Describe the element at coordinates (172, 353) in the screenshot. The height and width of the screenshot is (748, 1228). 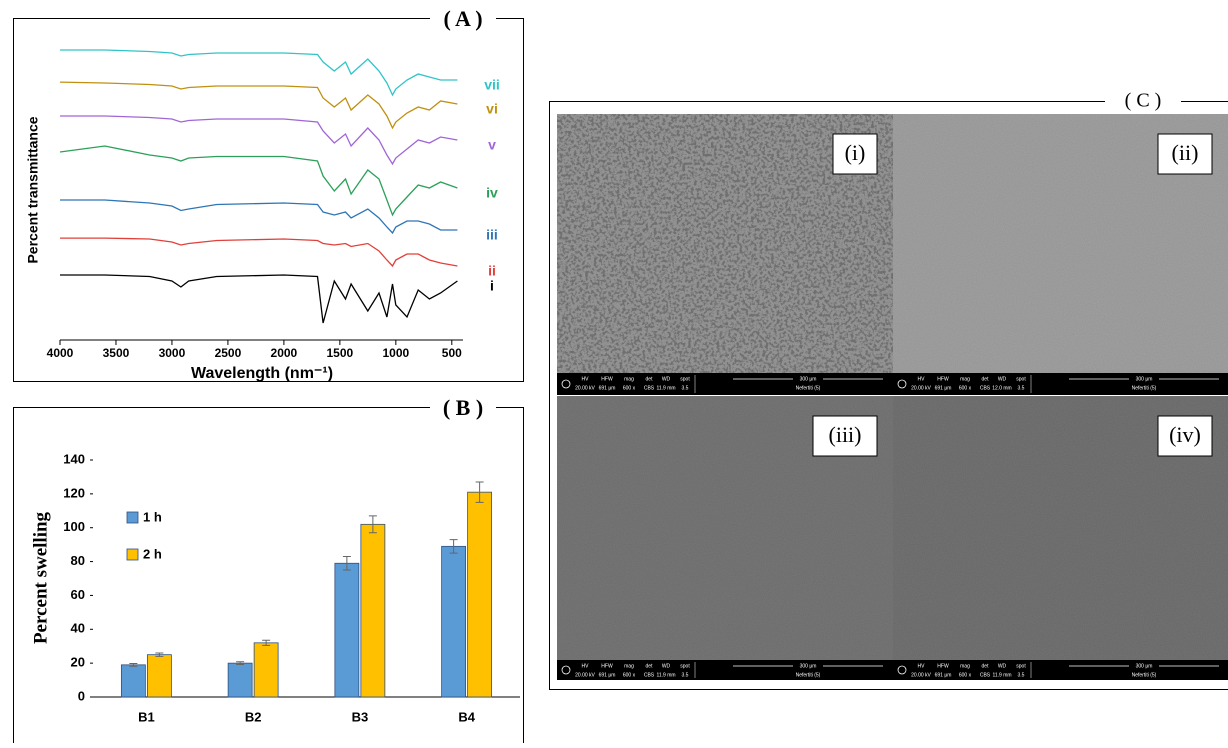
I see `x-tick-label: 3000` at that location.